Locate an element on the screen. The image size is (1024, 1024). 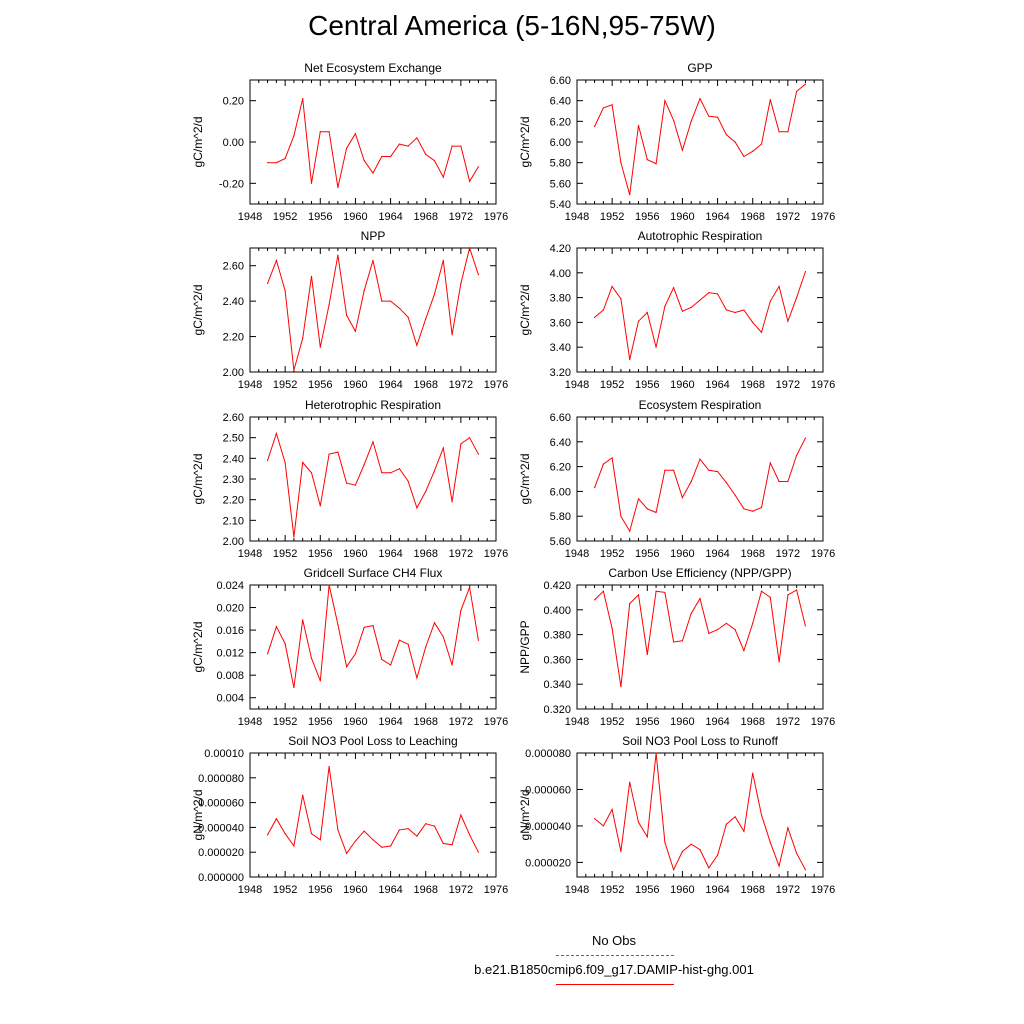
panel-title: Autotrophic Respiration is located at coordinates (700, 236).